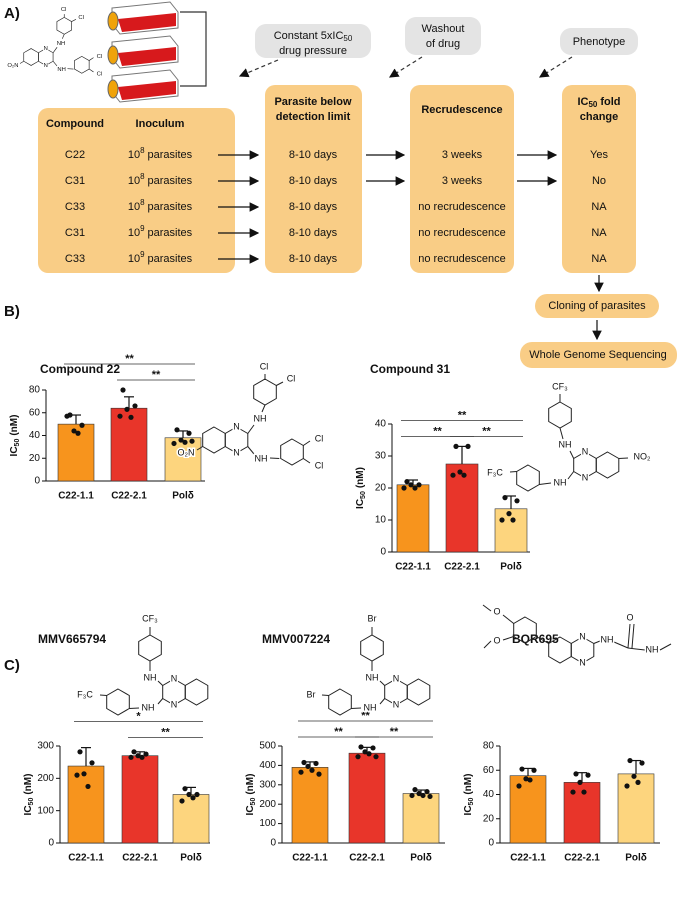  What do you see at coordinates (142, 228) in the screenshot?
I see `inoculum: 9` at bounding box center [142, 228].